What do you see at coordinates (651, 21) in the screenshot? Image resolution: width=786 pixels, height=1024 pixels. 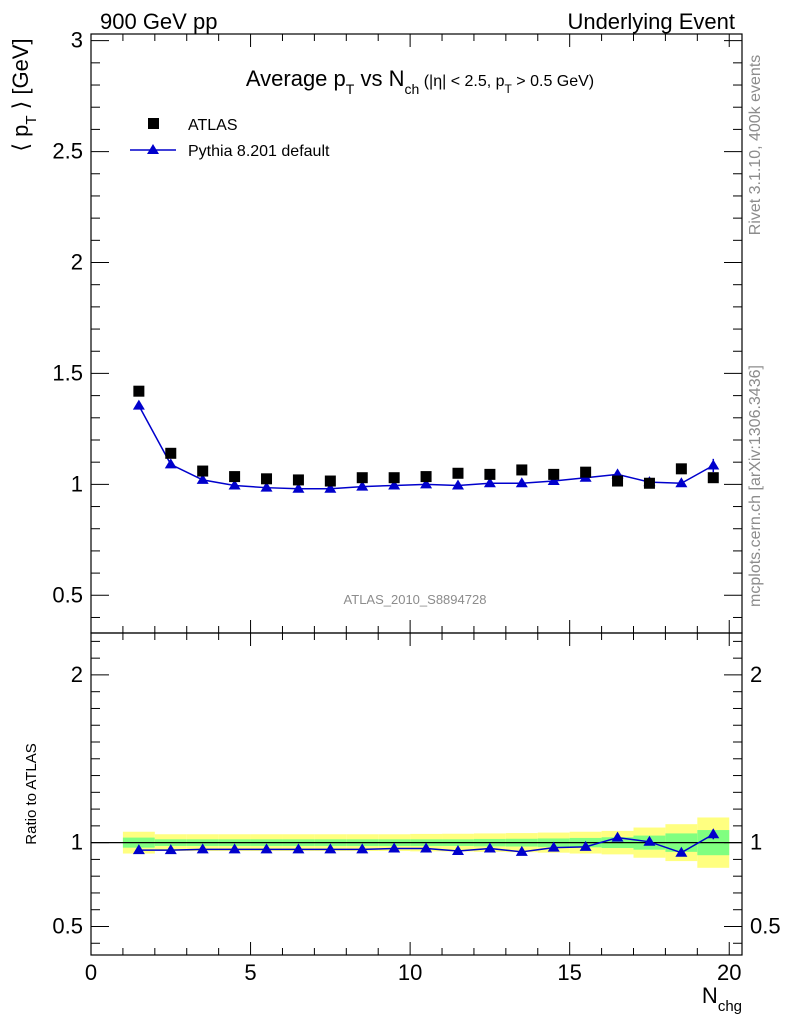 I see `header-topic-label: Underlying Event` at bounding box center [651, 21].